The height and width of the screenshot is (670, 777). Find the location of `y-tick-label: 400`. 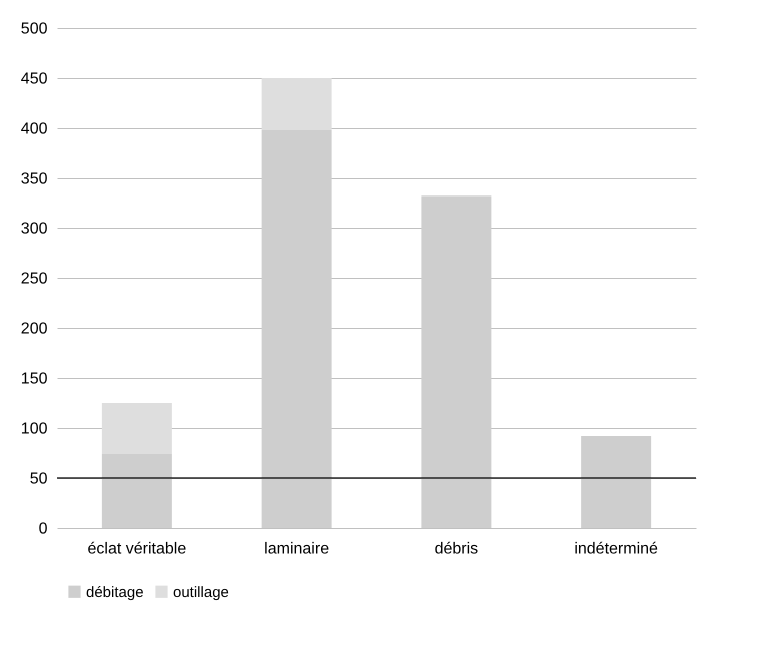

y-tick-label: 400 is located at coordinates (34, 129).